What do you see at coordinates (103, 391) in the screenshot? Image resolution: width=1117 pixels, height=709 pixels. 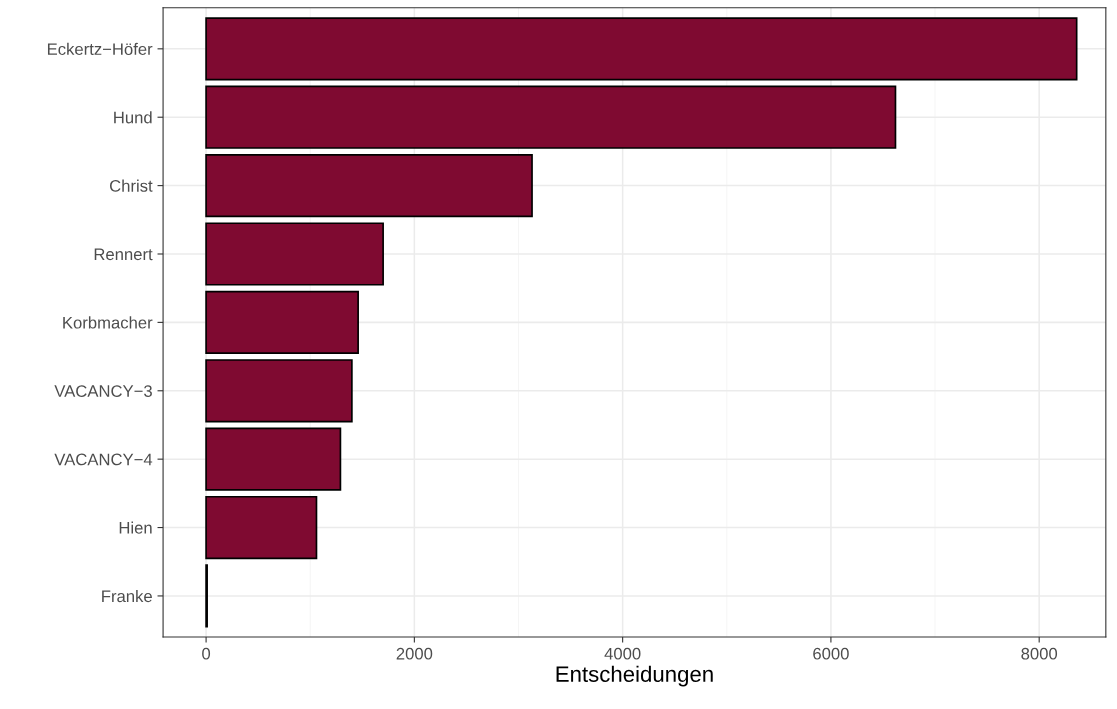 I see `y-tick-label: VACANCY−3` at bounding box center [103, 391].